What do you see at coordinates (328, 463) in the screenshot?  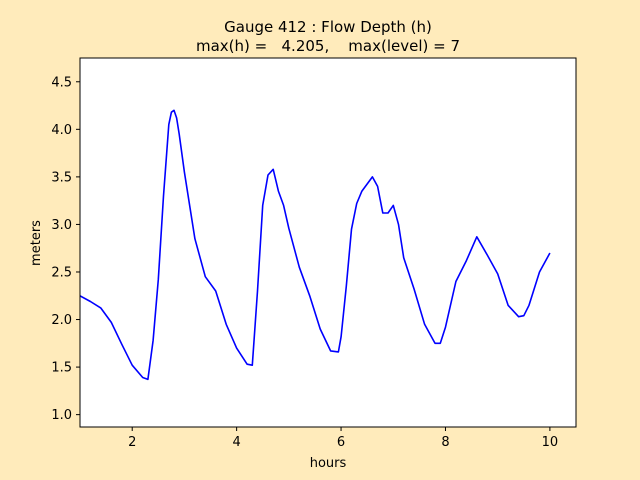 I see `x-axis-label: hours` at bounding box center [328, 463].